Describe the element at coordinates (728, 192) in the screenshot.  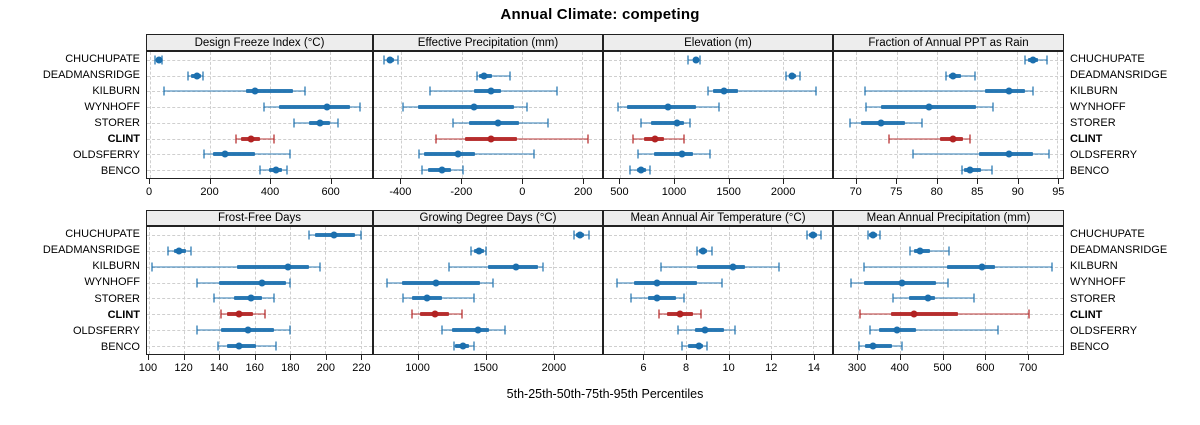
I see `axis-tick-label: 1500` at that location.